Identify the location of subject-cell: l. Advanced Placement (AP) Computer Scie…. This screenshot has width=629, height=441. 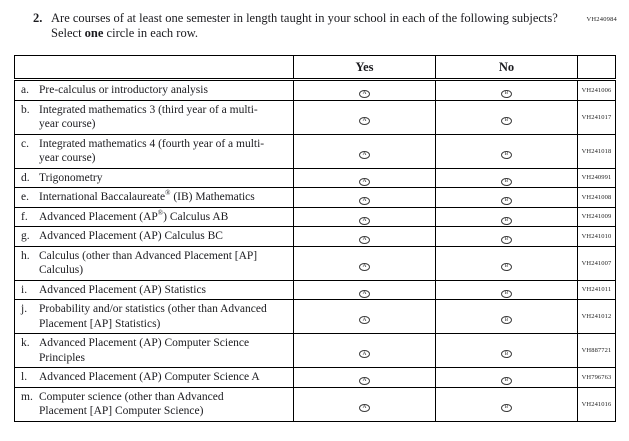
(154, 377).